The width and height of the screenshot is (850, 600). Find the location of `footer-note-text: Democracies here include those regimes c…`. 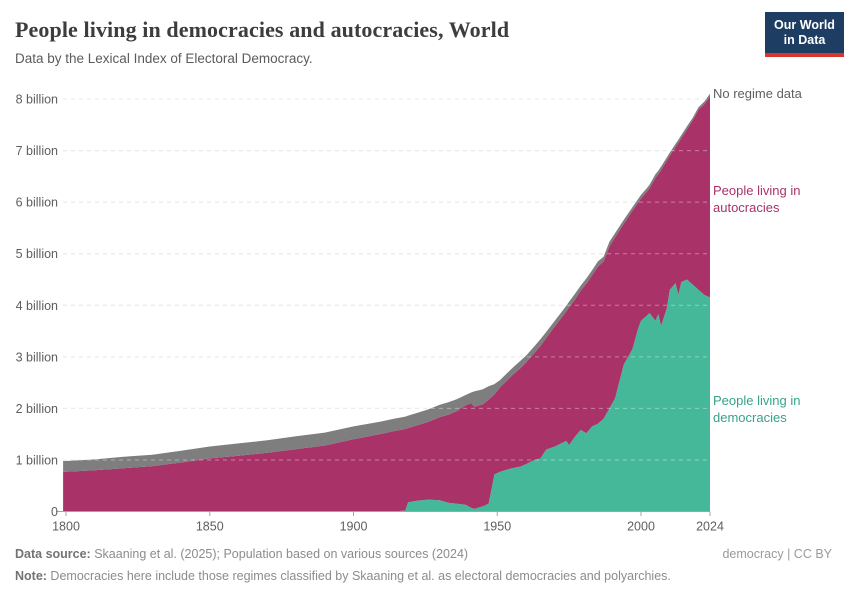

footer-note-text: Democracies here include those regimes c… is located at coordinates (358, 576).